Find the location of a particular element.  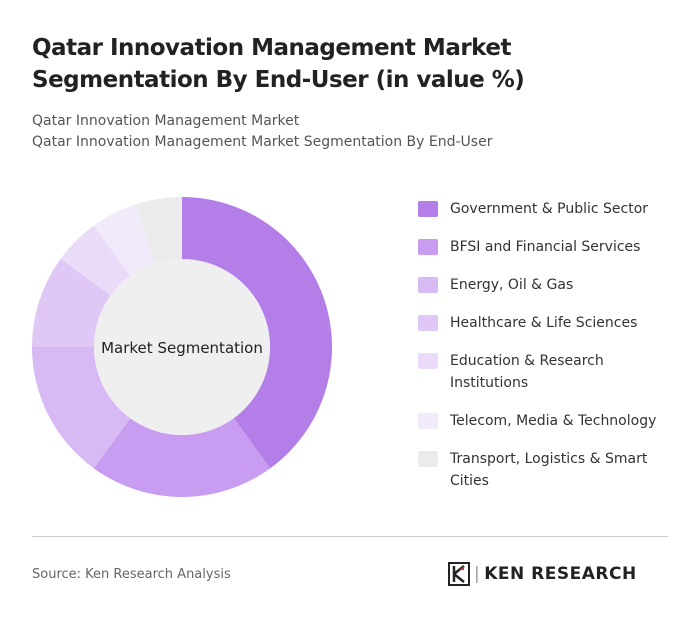

divider is located at coordinates (350, 536).